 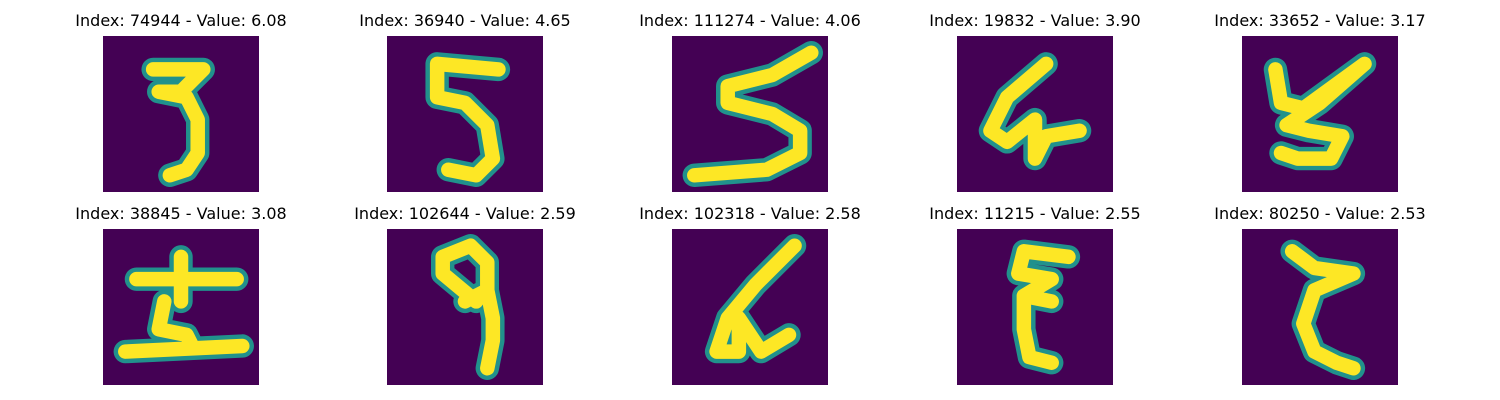 I want to click on image-panel-10: Index: 80250 - Value: 2.53, so click(x=1320, y=289).